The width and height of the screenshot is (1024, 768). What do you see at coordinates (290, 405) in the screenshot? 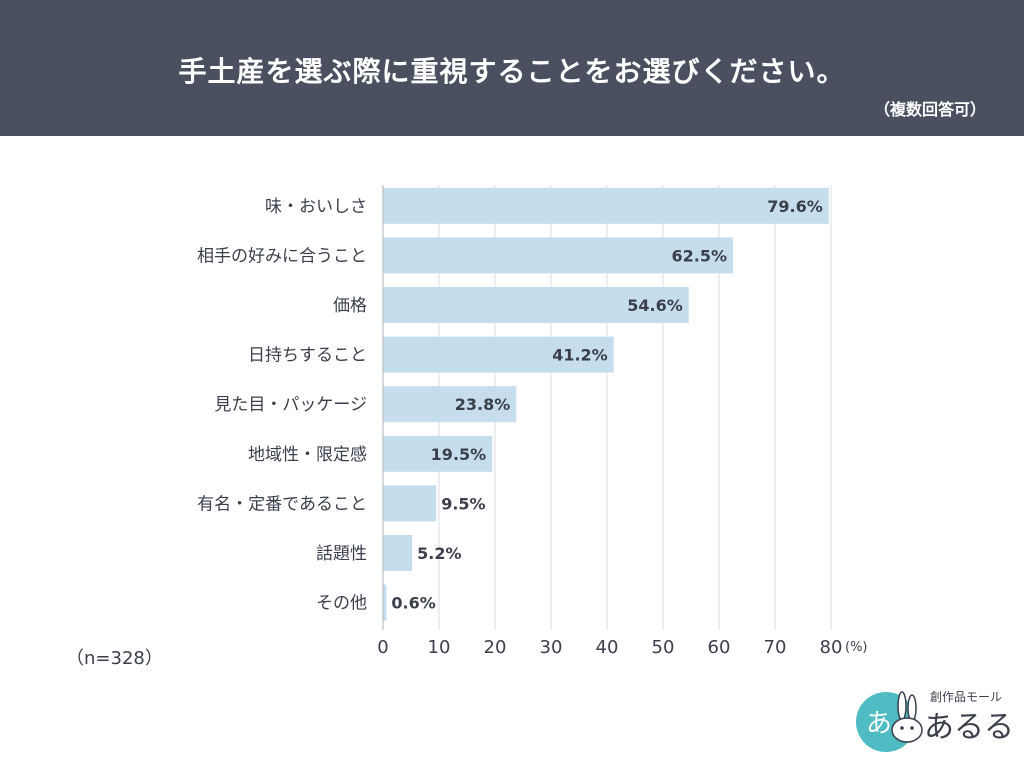
I see `category-label: 見た目・パッケージ` at bounding box center [290, 405].